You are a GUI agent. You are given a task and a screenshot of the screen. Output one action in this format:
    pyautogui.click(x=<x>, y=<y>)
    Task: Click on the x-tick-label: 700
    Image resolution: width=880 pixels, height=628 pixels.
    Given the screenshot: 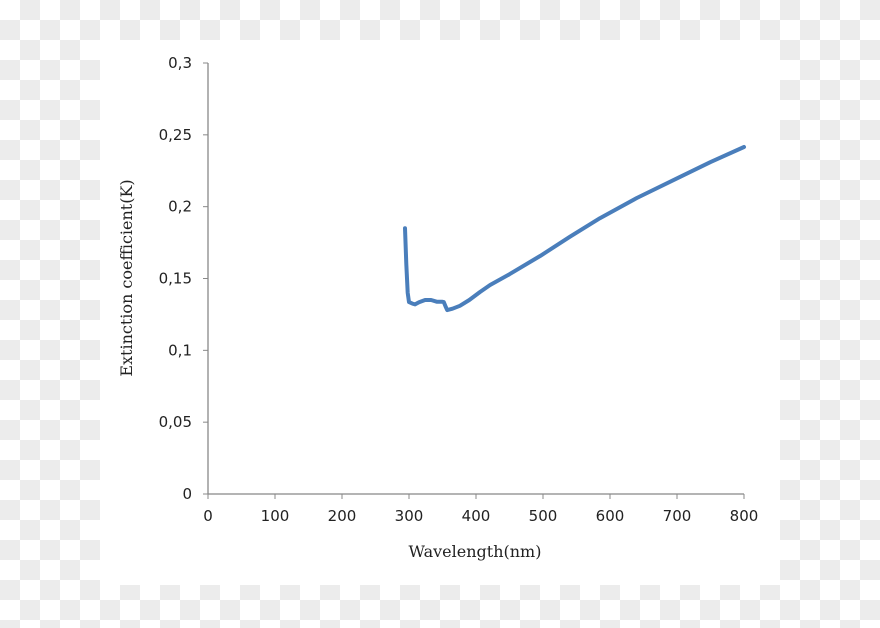 What is the action you would take?
    pyautogui.click(x=677, y=516)
    